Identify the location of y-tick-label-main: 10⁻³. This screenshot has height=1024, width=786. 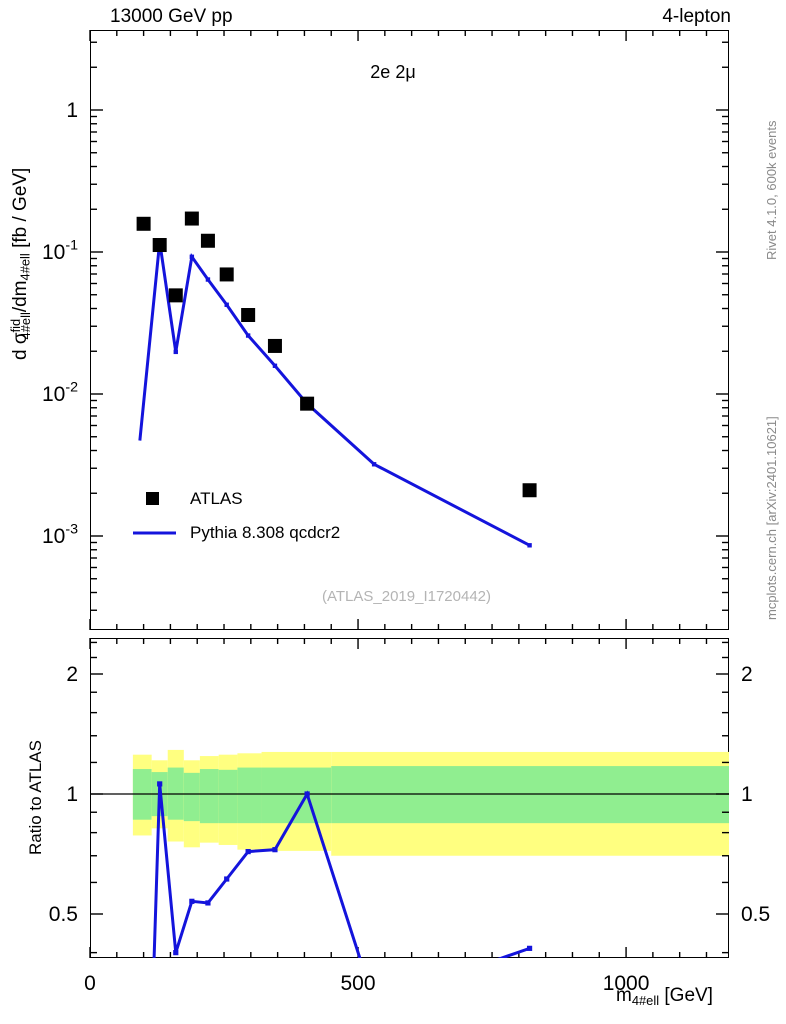
(60, 535).